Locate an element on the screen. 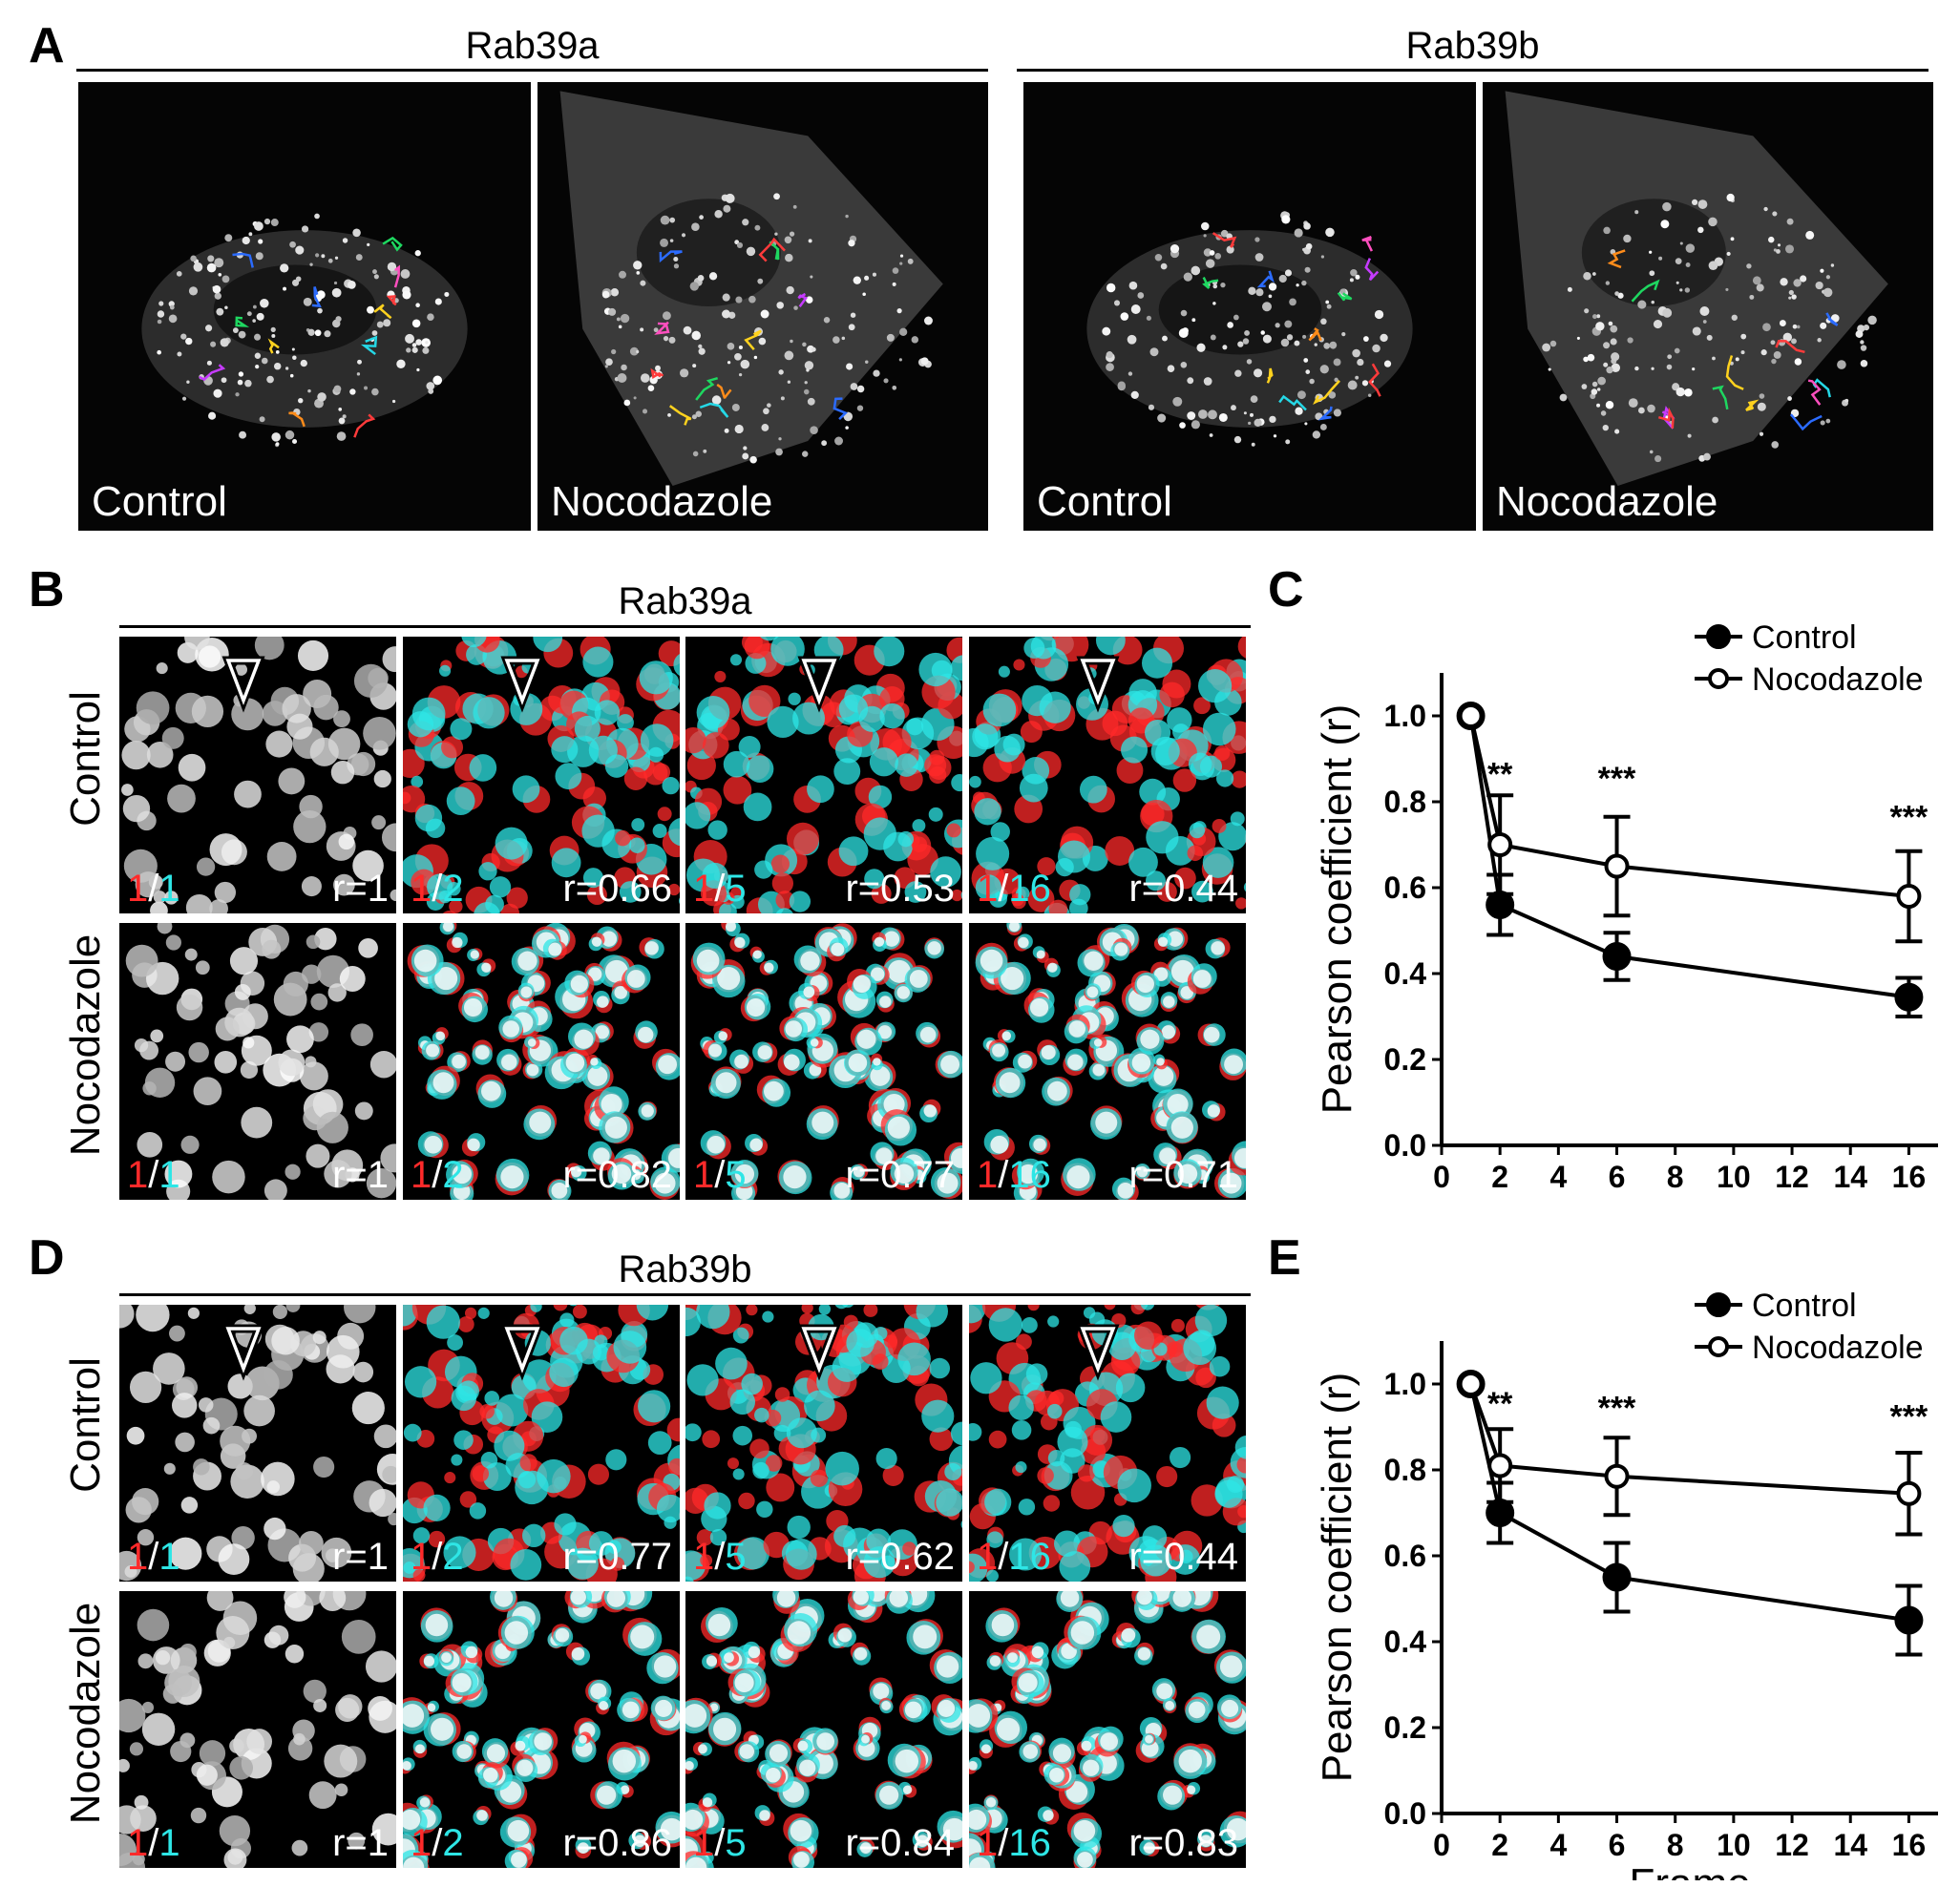 The height and width of the screenshot is (1887, 1960). legend-label: Control is located at coordinates (1804, 637).